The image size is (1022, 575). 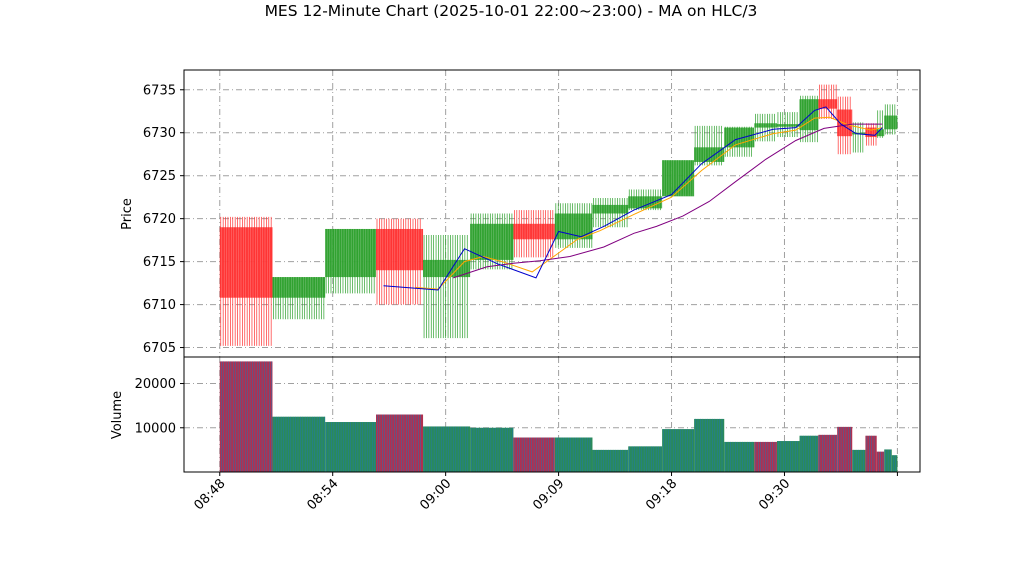 What do you see at coordinates (117, 415) in the screenshot?
I see `volume-axis-label: Volume` at bounding box center [117, 415].